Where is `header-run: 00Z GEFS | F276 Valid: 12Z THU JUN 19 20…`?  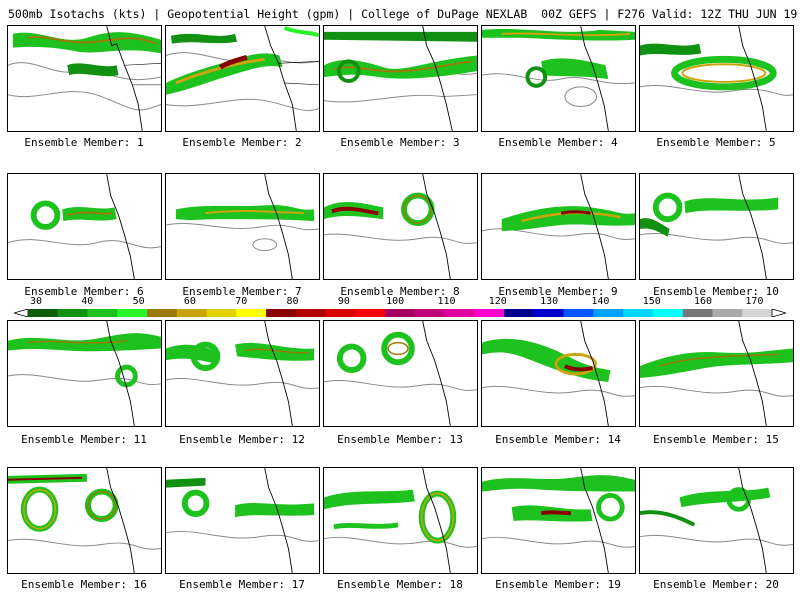
header-run: 00Z GEFS | F276 Valid: 12Z THU JUN 19 20… is located at coordinates (670, 14).